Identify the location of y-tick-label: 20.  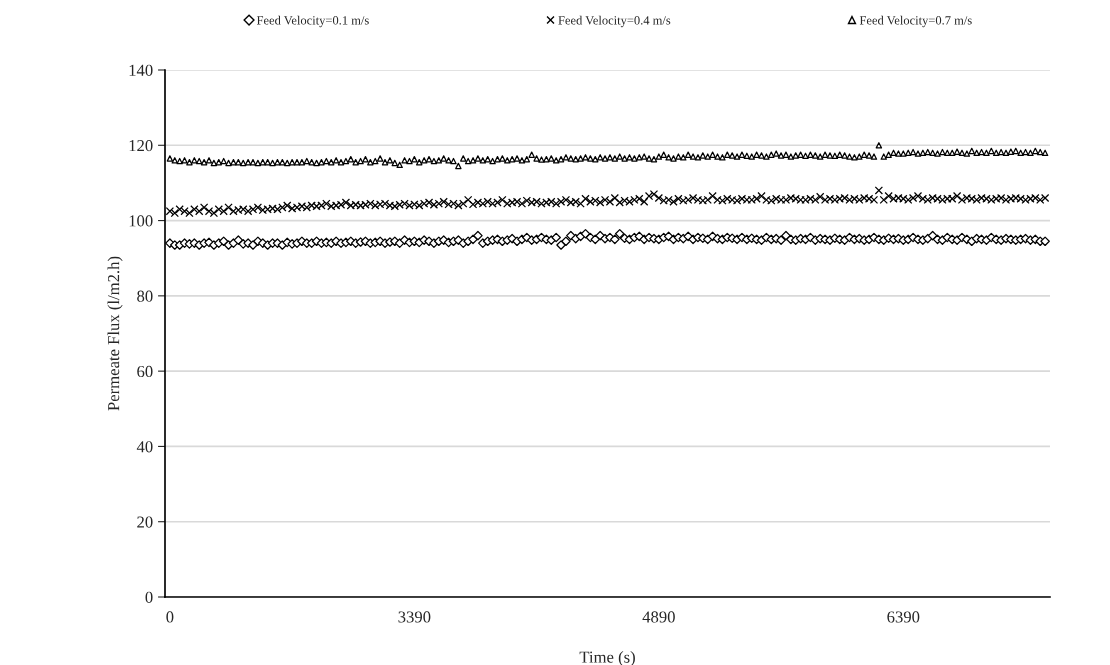
(145, 522).